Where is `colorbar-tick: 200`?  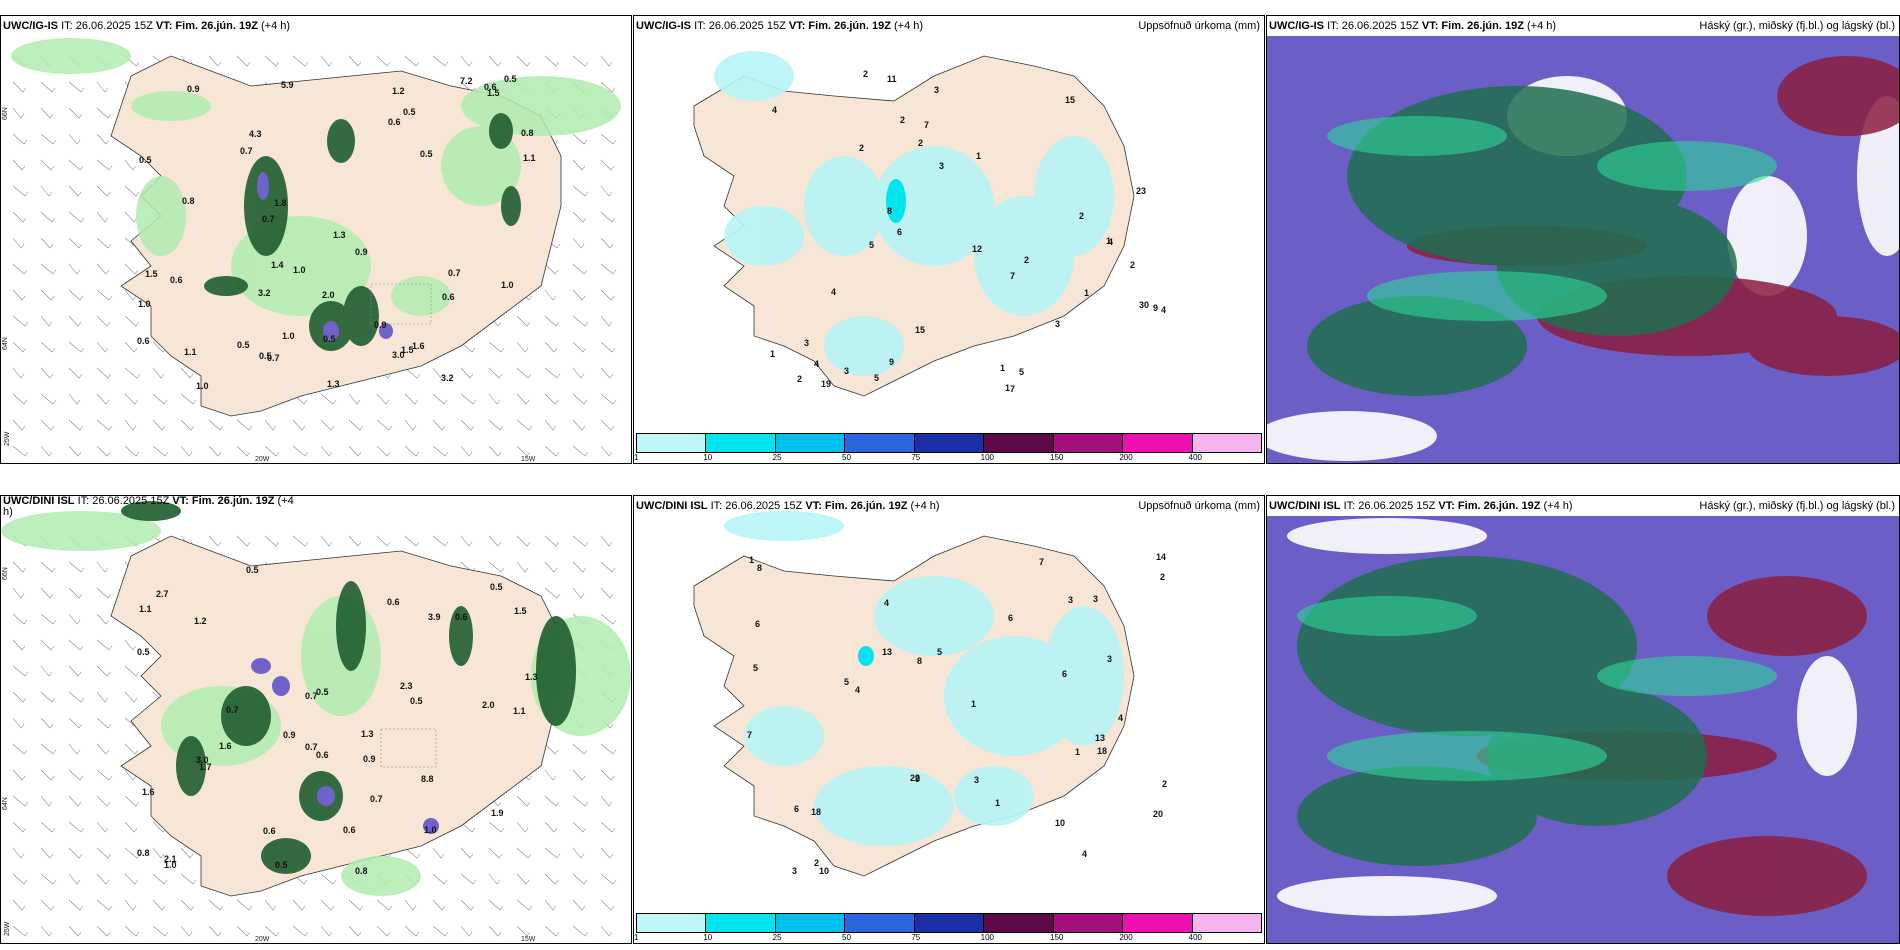
colorbar-tick: 200 is located at coordinates (1126, 937).